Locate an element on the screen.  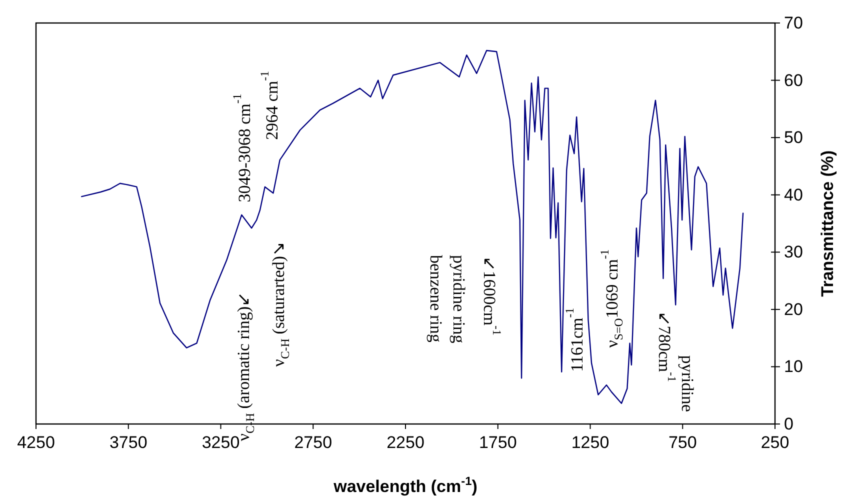
x-tick-label: 1750 is located at coordinates (497, 442).